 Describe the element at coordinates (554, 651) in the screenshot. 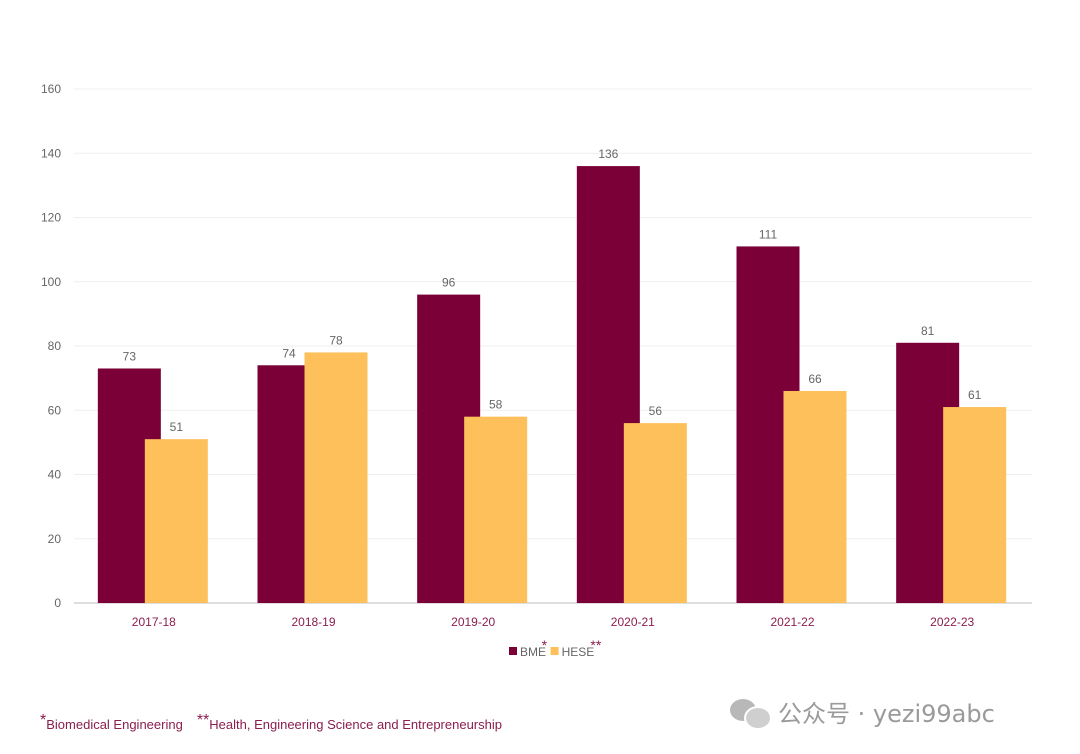

I see `legend-swatch-hese` at that location.